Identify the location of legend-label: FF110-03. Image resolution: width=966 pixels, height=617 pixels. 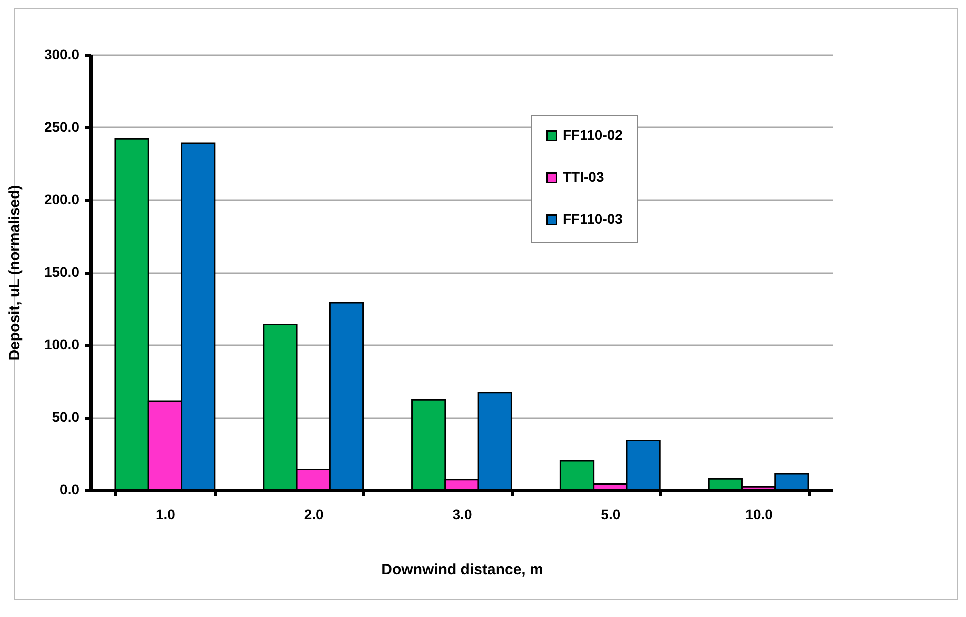
(593, 219).